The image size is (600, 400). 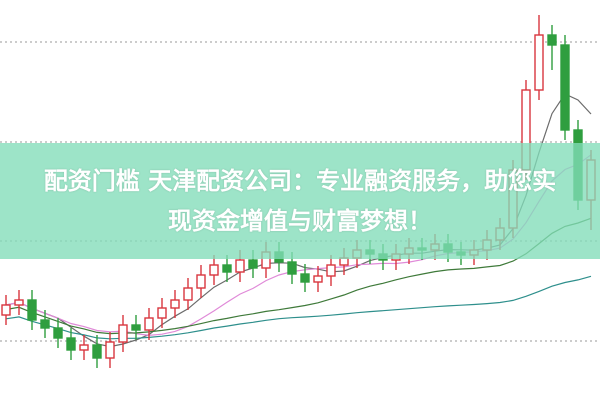 I want to click on title-line-2: 现资金增值与财富梦想！, so click(x=300, y=221).